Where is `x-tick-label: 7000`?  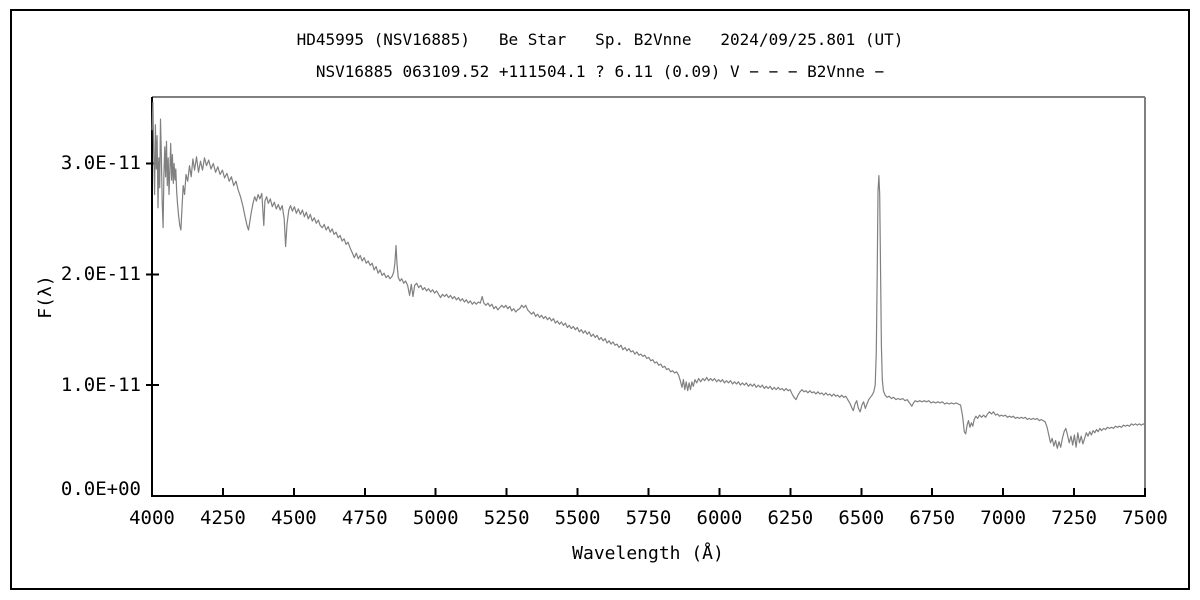 x-tick-label: 7000 is located at coordinates (1003, 518).